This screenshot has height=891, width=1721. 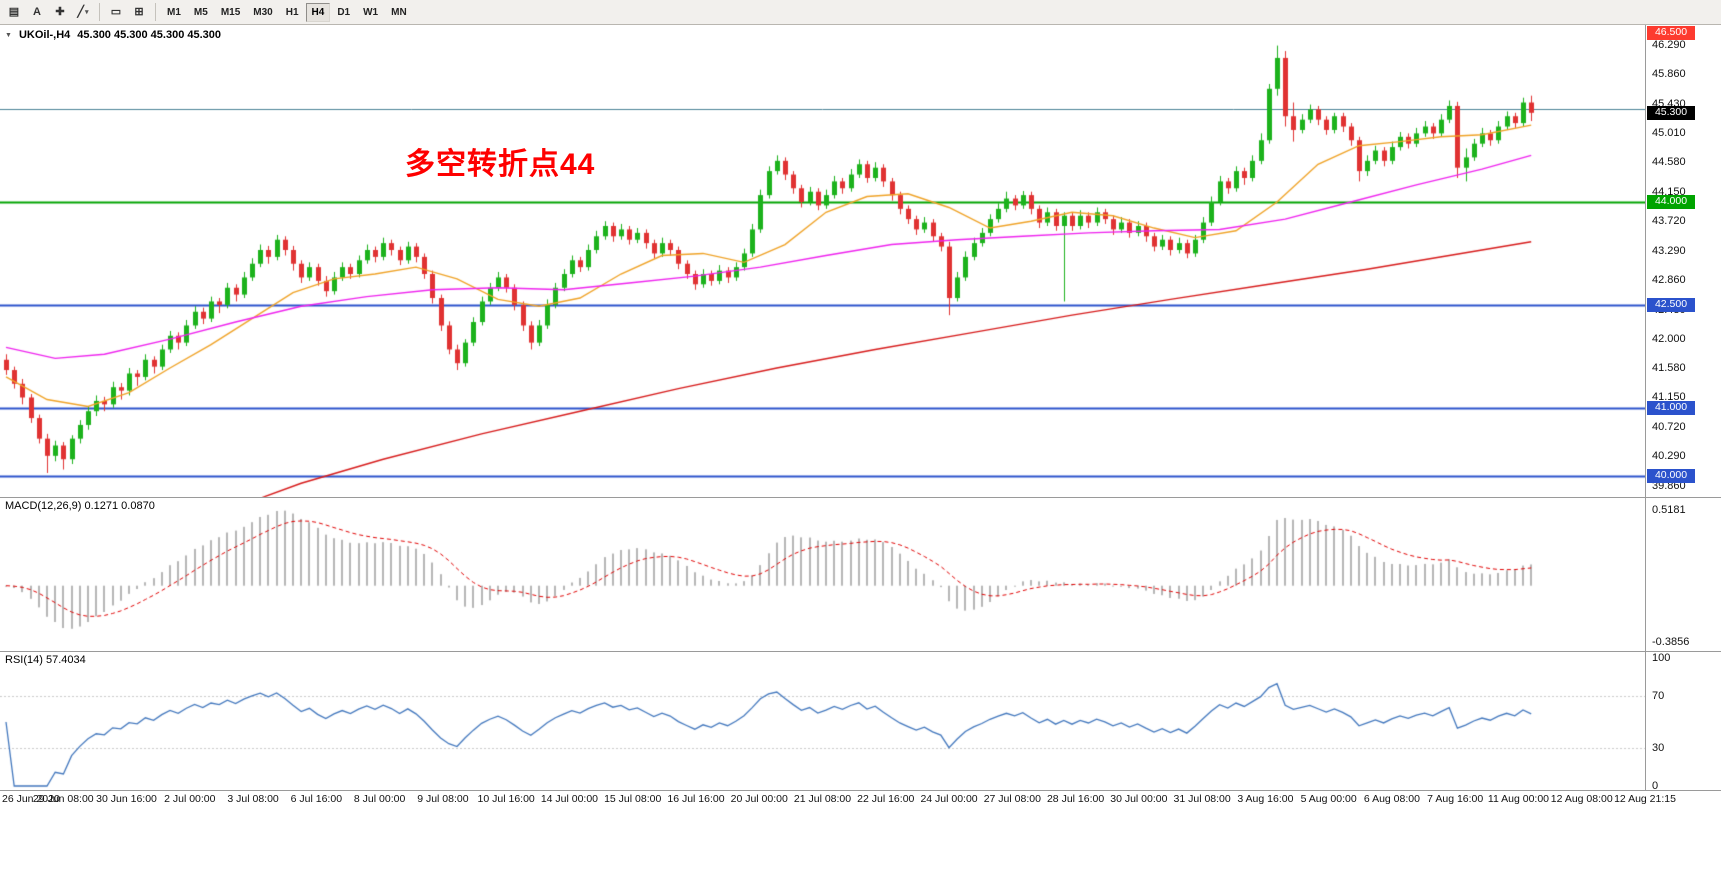 What do you see at coordinates (1328, 799) in the screenshot?
I see `time-label: 5 Aug 00:00` at bounding box center [1328, 799].